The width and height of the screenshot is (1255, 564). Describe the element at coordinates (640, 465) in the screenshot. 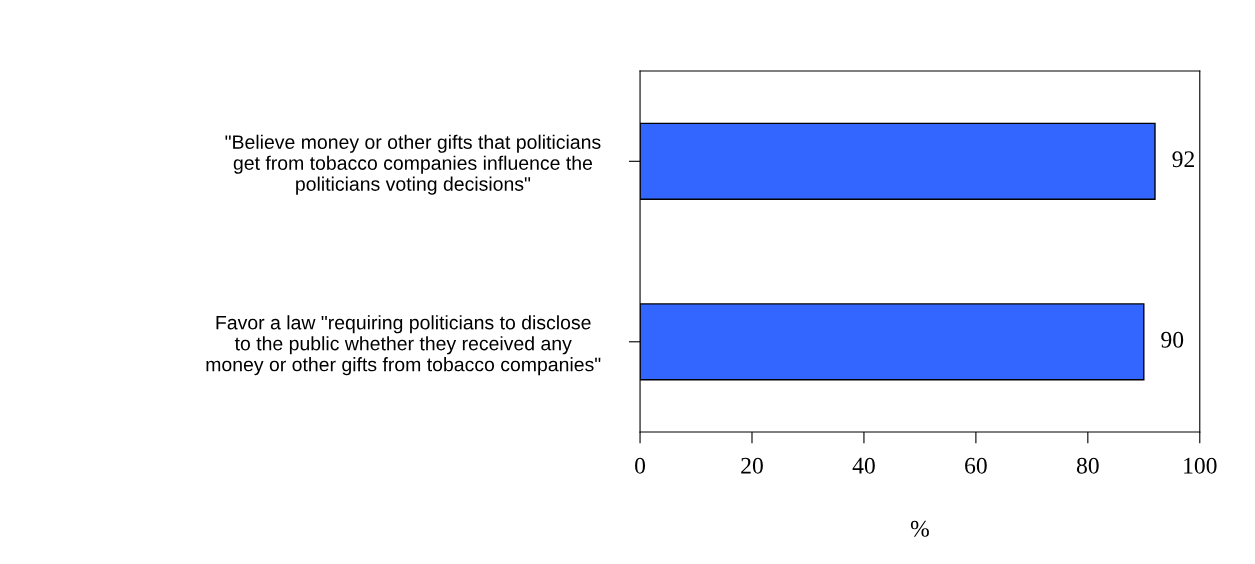

I see `x-tick-label: 0` at that location.